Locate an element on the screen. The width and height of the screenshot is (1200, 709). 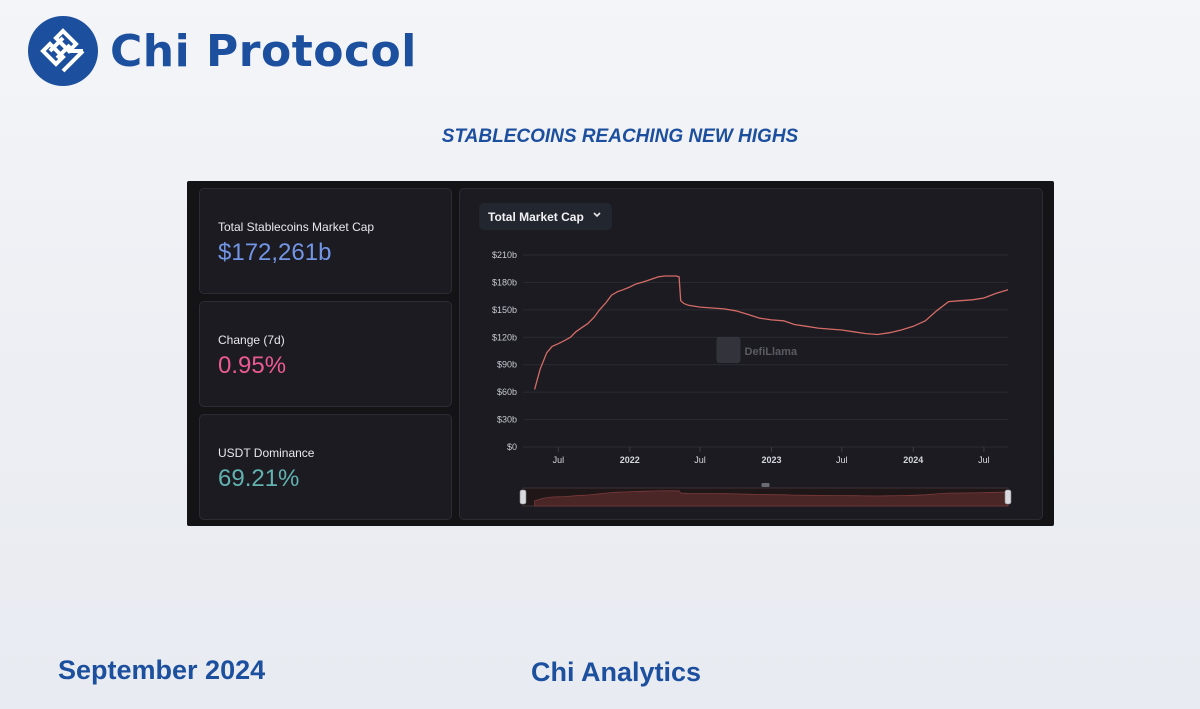
chevron-down-icon is located at coordinates (597, 215).